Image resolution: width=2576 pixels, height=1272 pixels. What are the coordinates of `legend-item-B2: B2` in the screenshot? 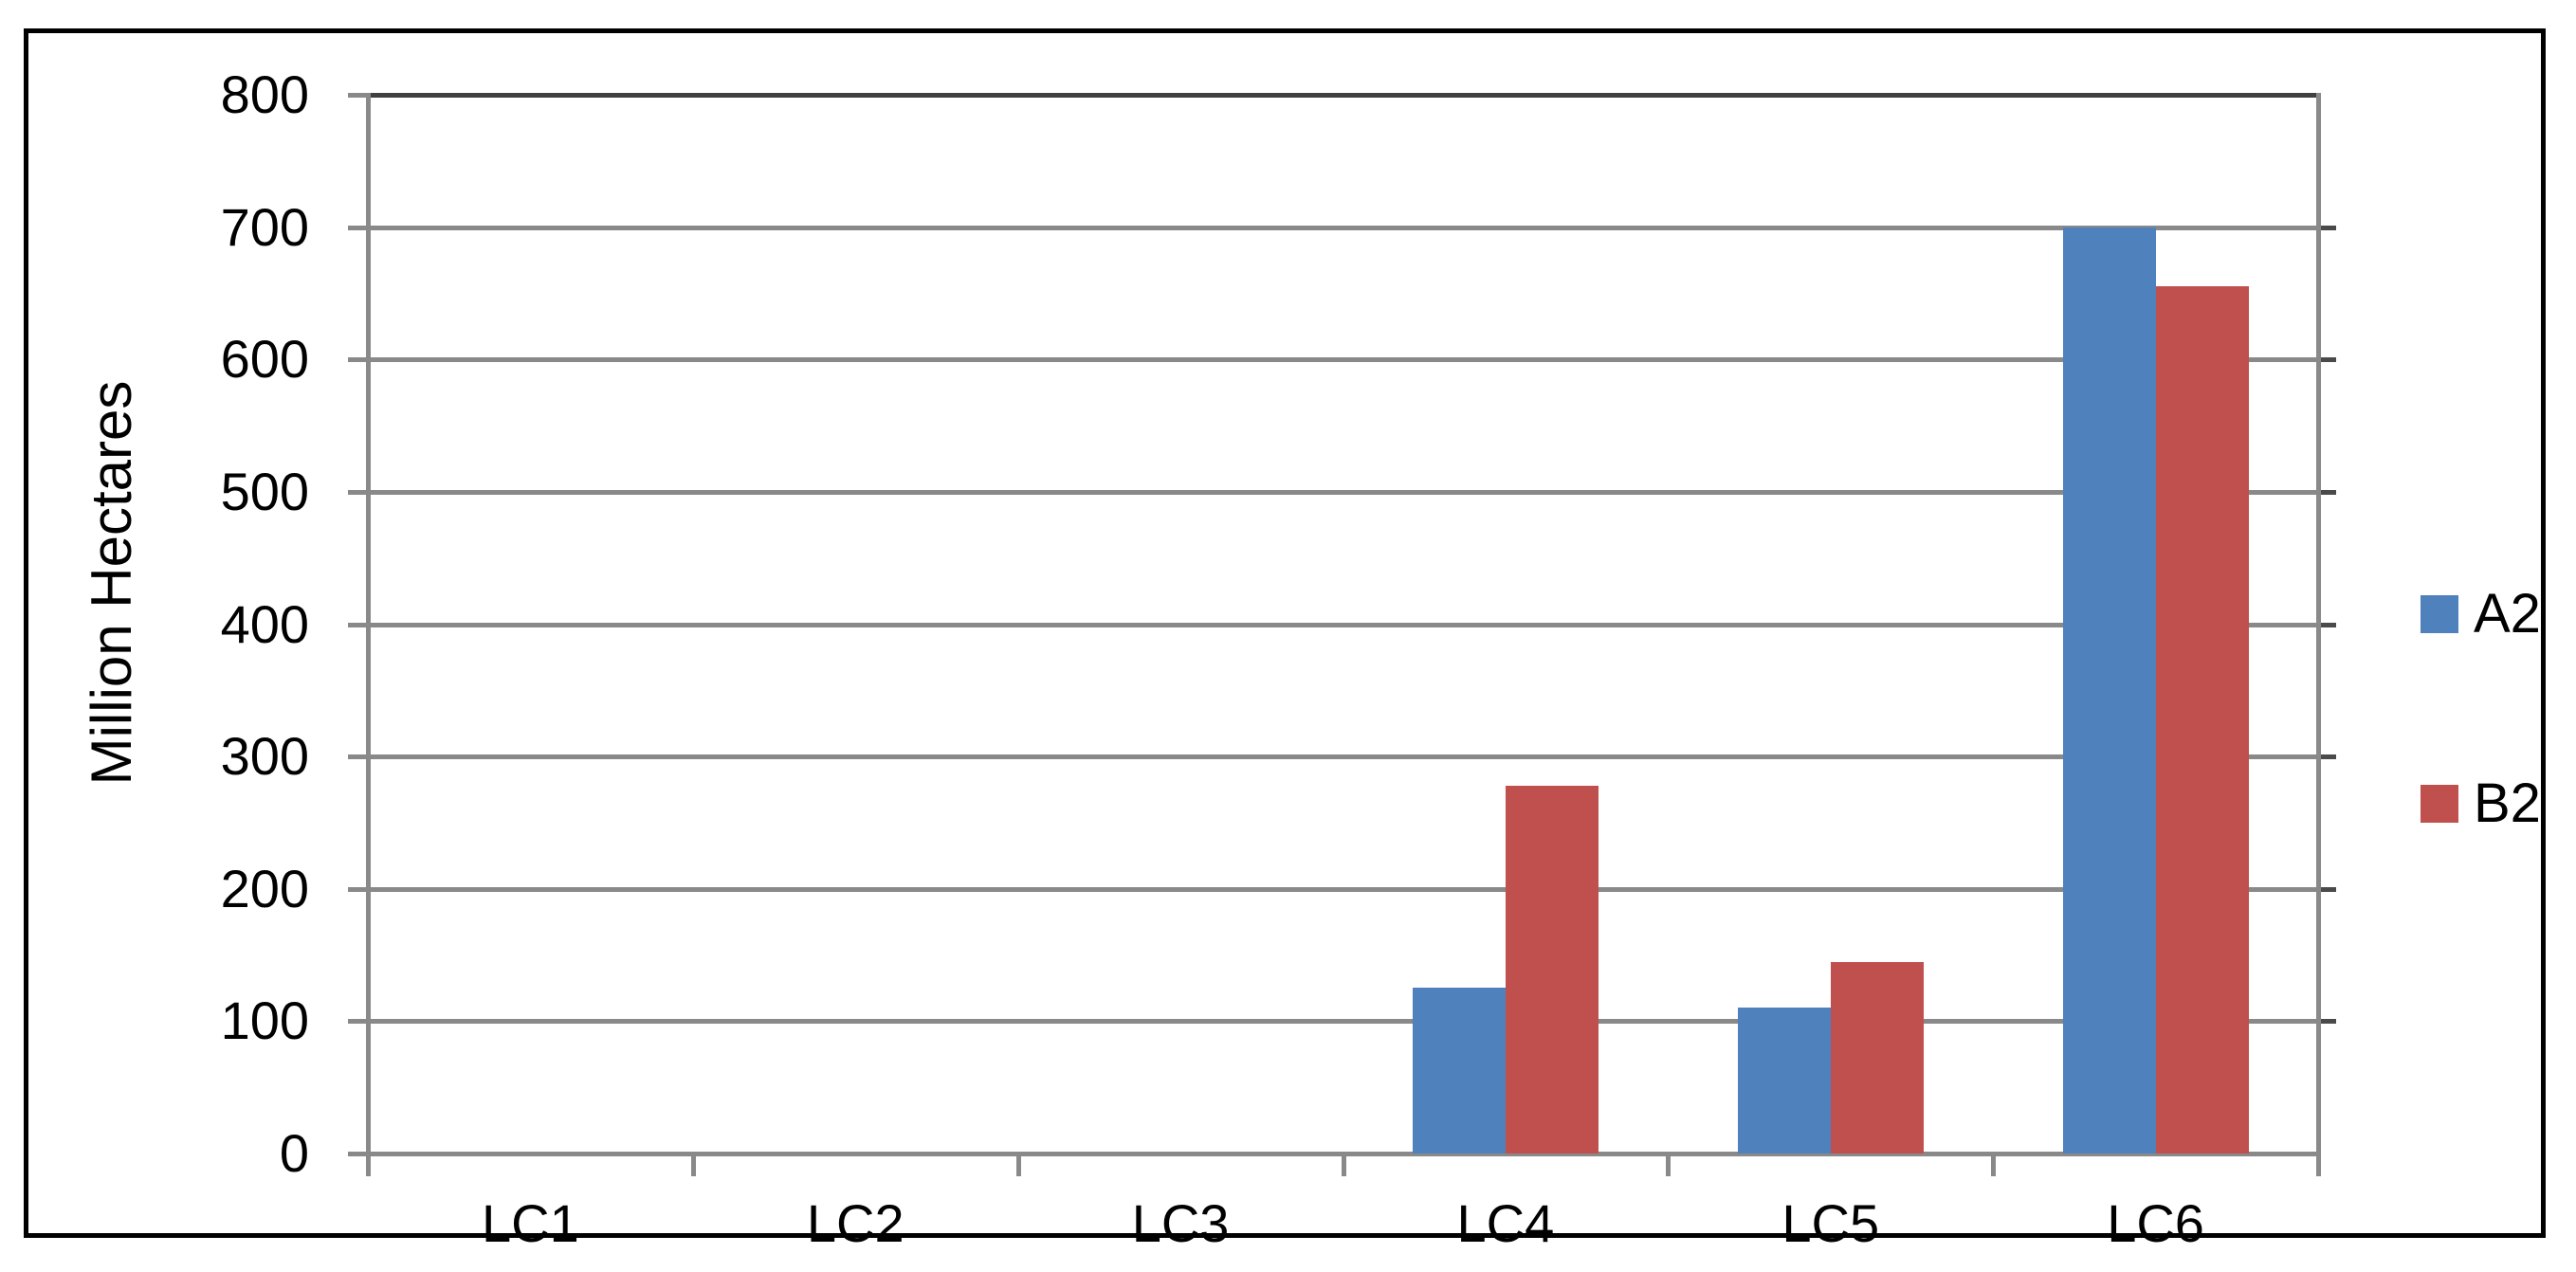 It's located at (2481, 803).